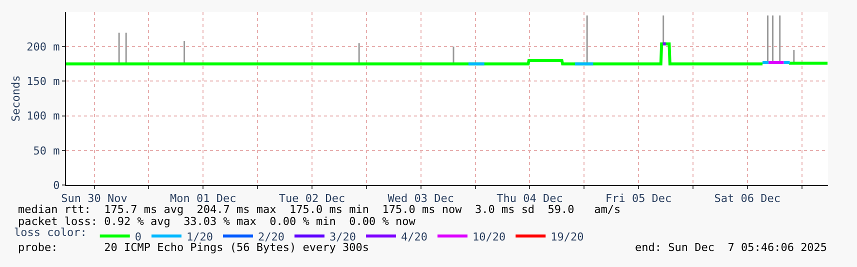 Image resolution: width=857 pixels, height=267 pixels. I want to click on legend-label: 4/20, so click(414, 237).